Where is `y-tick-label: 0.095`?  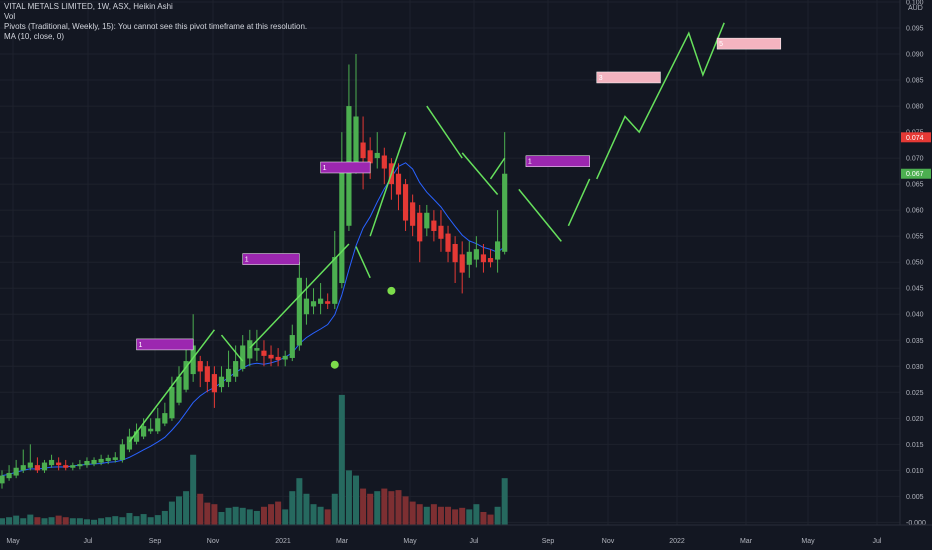 y-tick-label: 0.095 is located at coordinates (915, 29).